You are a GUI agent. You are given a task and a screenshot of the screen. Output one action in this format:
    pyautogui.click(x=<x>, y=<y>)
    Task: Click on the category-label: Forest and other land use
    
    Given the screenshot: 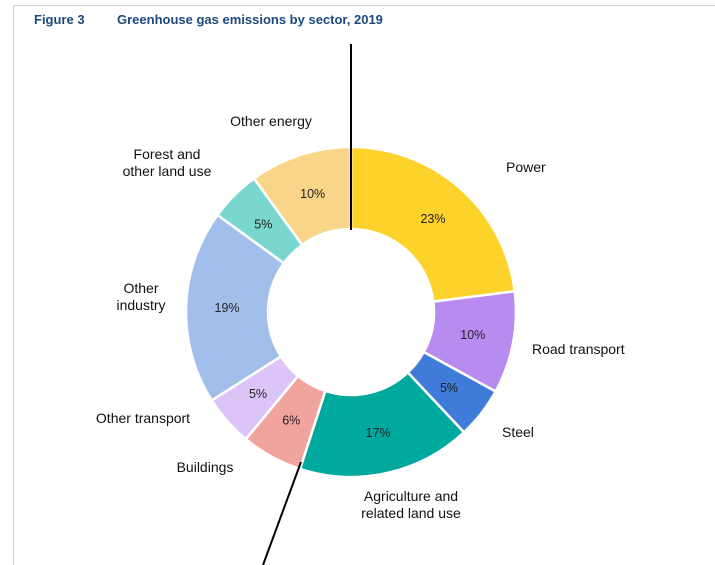 What is the action you would take?
    pyautogui.click(x=167, y=162)
    